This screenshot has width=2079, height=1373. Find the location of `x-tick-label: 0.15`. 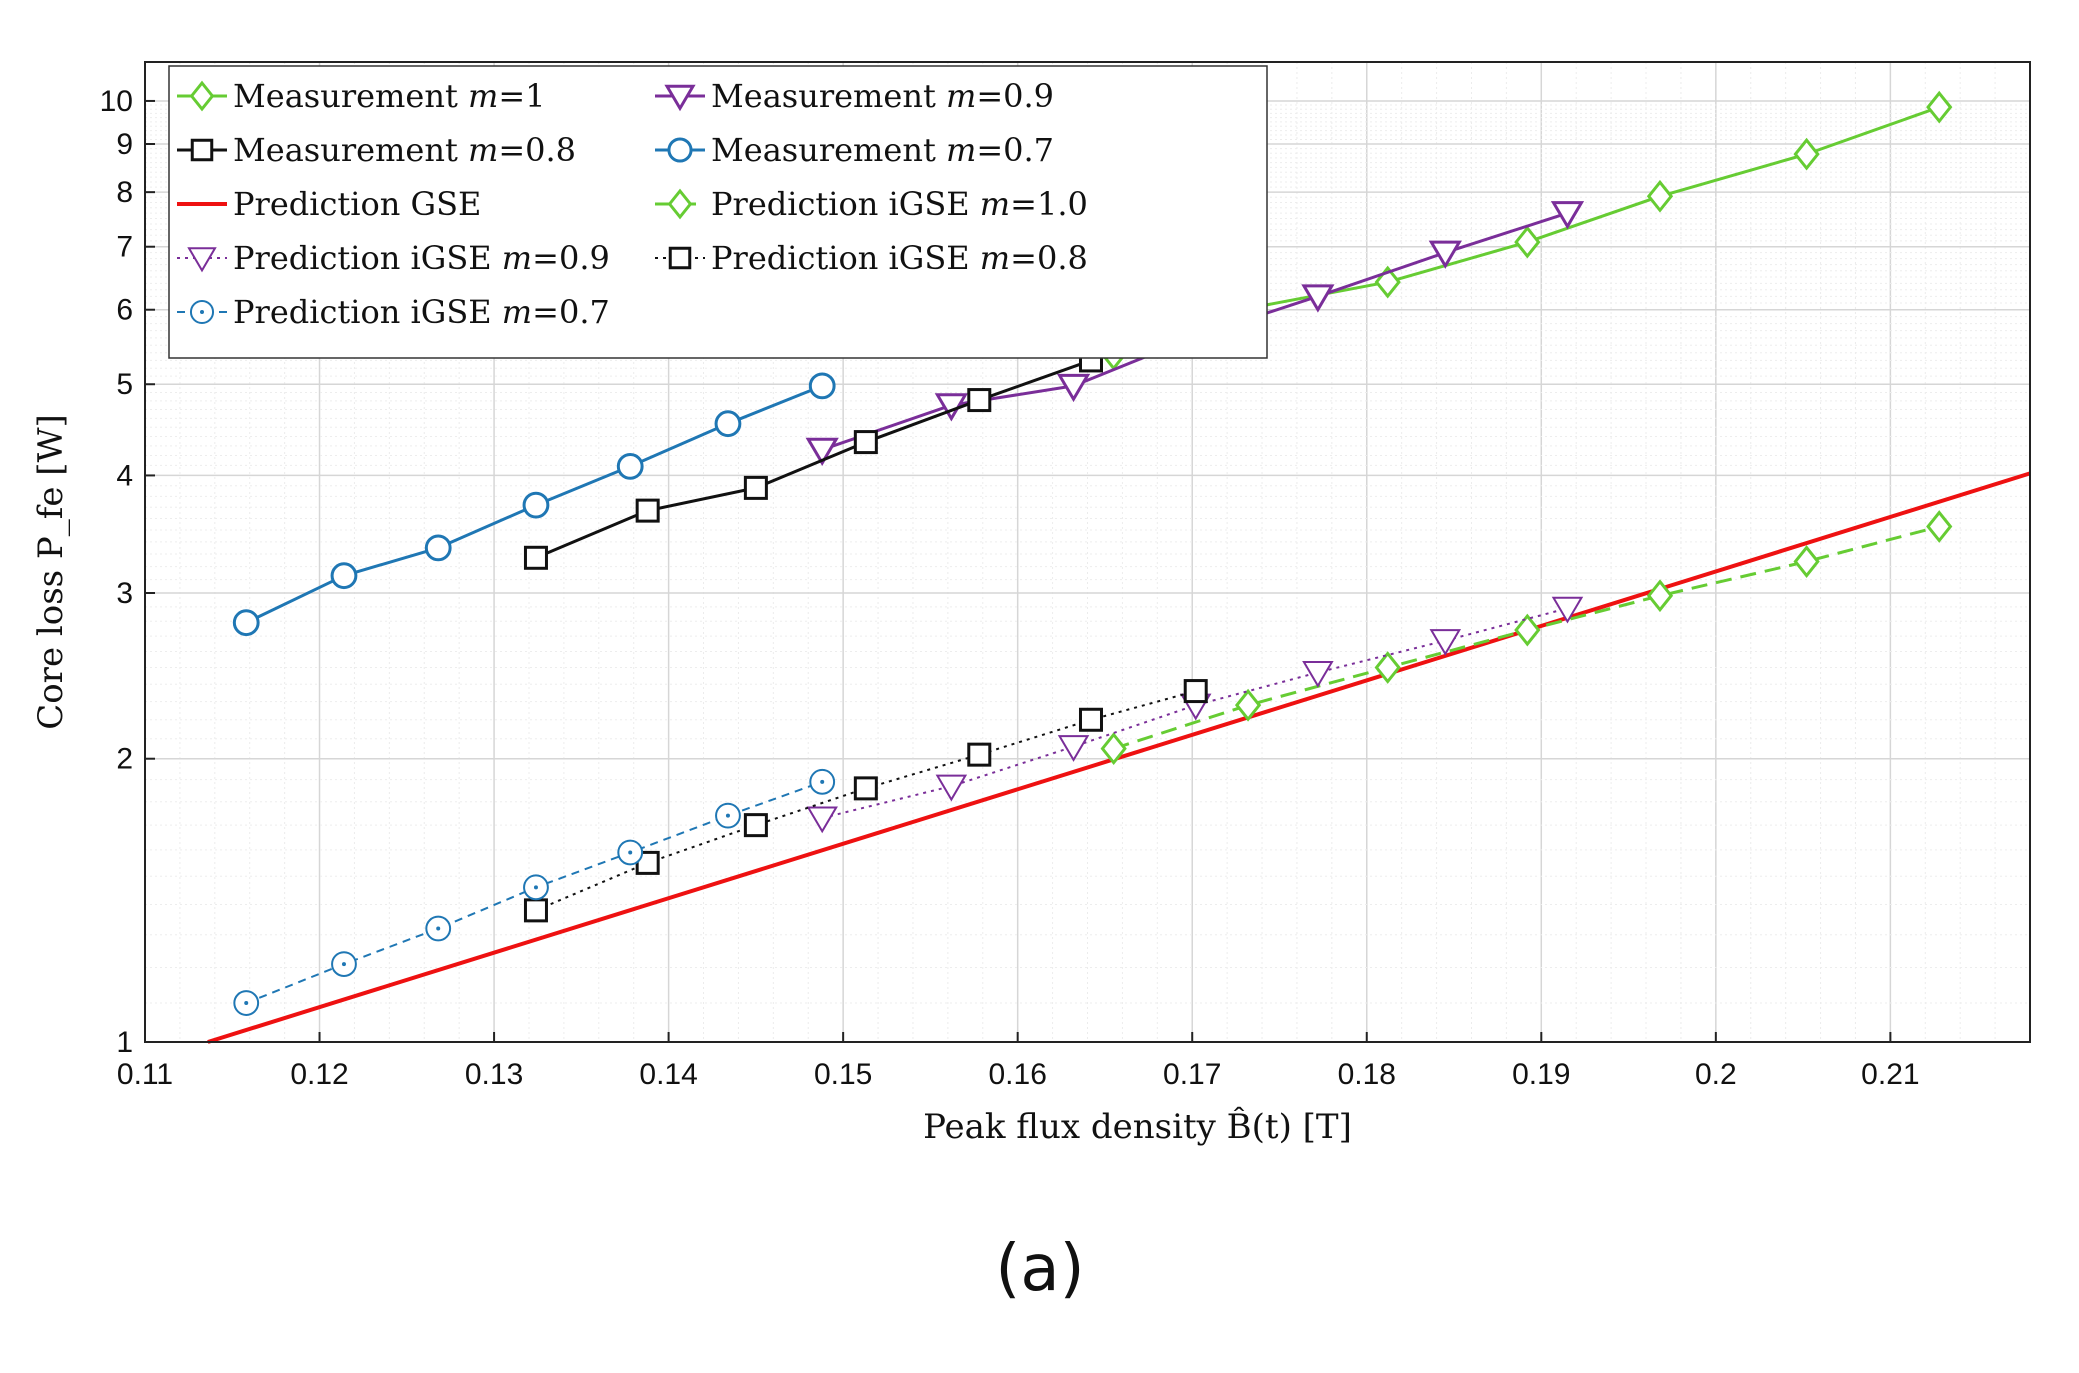

x-tick-label: 0.15 is located at coordinates (843, 1074).